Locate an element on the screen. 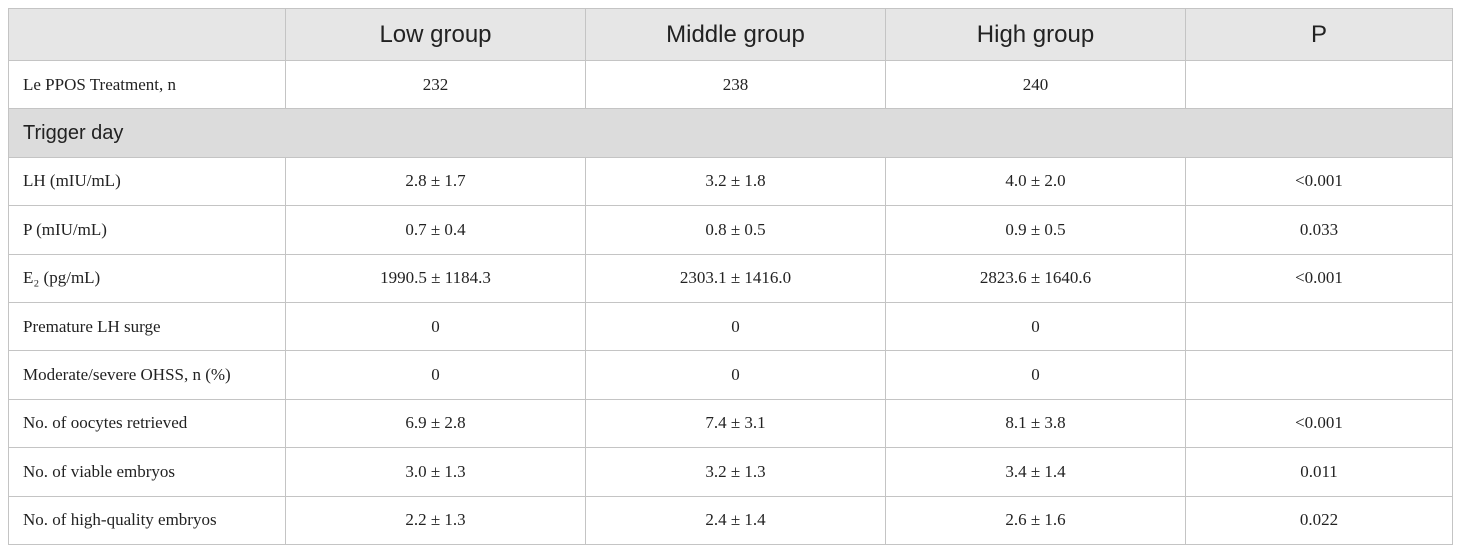 Image resolution: width=1460 pixels, height=552 pixels. cell: 3.2 ± 1.3 is located at coordinates (735, 472).